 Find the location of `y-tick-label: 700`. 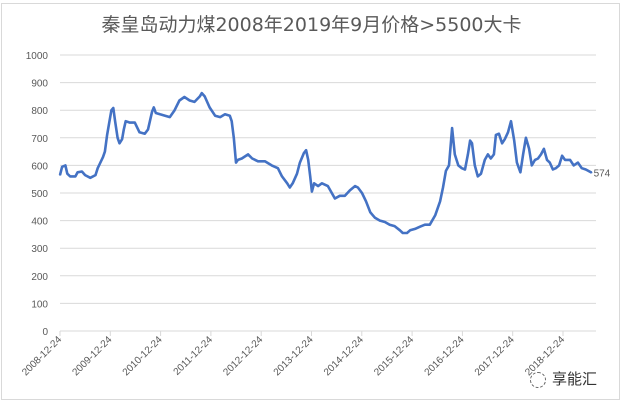

y-tick-label: 700 is located at coordinates (39, 139).